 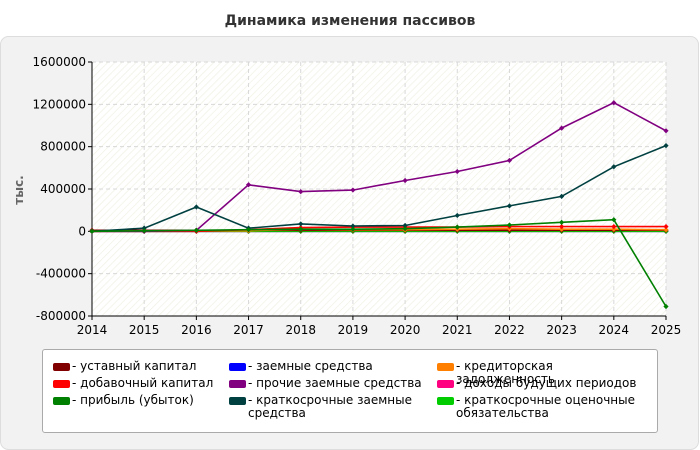 I want to click on y-tick-label: 800000, so click(x=63, y=147).